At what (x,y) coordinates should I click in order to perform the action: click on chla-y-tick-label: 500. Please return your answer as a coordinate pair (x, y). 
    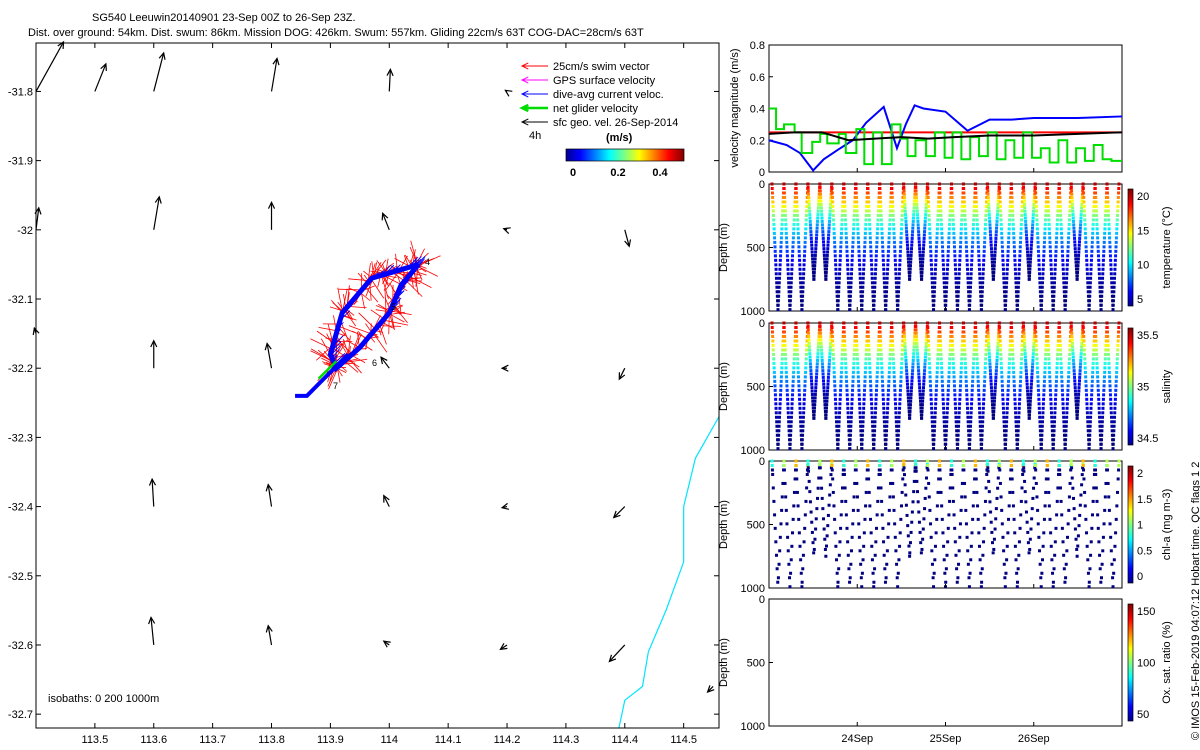
    Looking at the image, I should click on (756, 526).